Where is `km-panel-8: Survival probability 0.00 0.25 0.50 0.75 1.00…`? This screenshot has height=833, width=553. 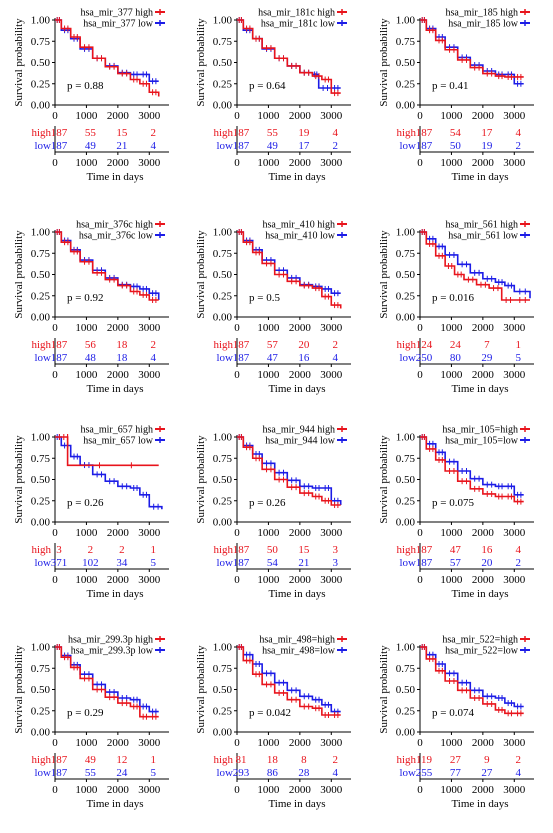 km-panel-8: Survival probability 0.00 0.25 0.50 0.75 1.00… is located at coordinates (273, 512).